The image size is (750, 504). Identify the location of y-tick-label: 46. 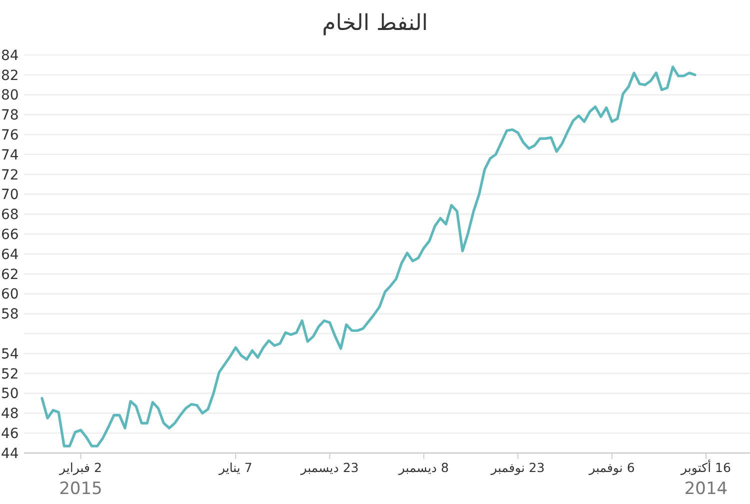
(10, 434).